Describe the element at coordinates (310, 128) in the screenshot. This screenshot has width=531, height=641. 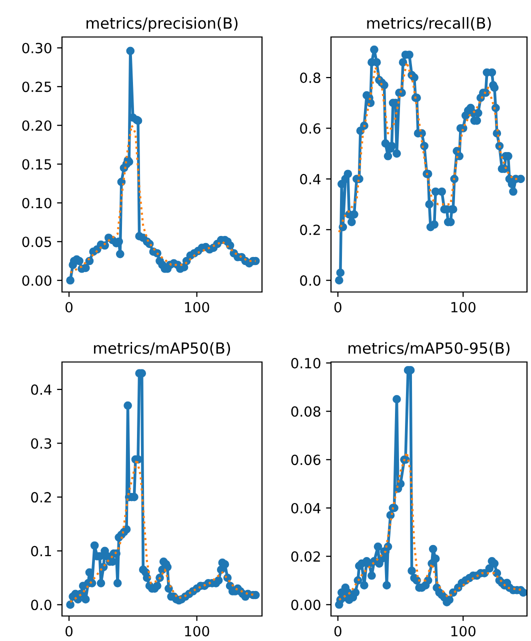
I see `y-tick-label: 0.6` at that location.